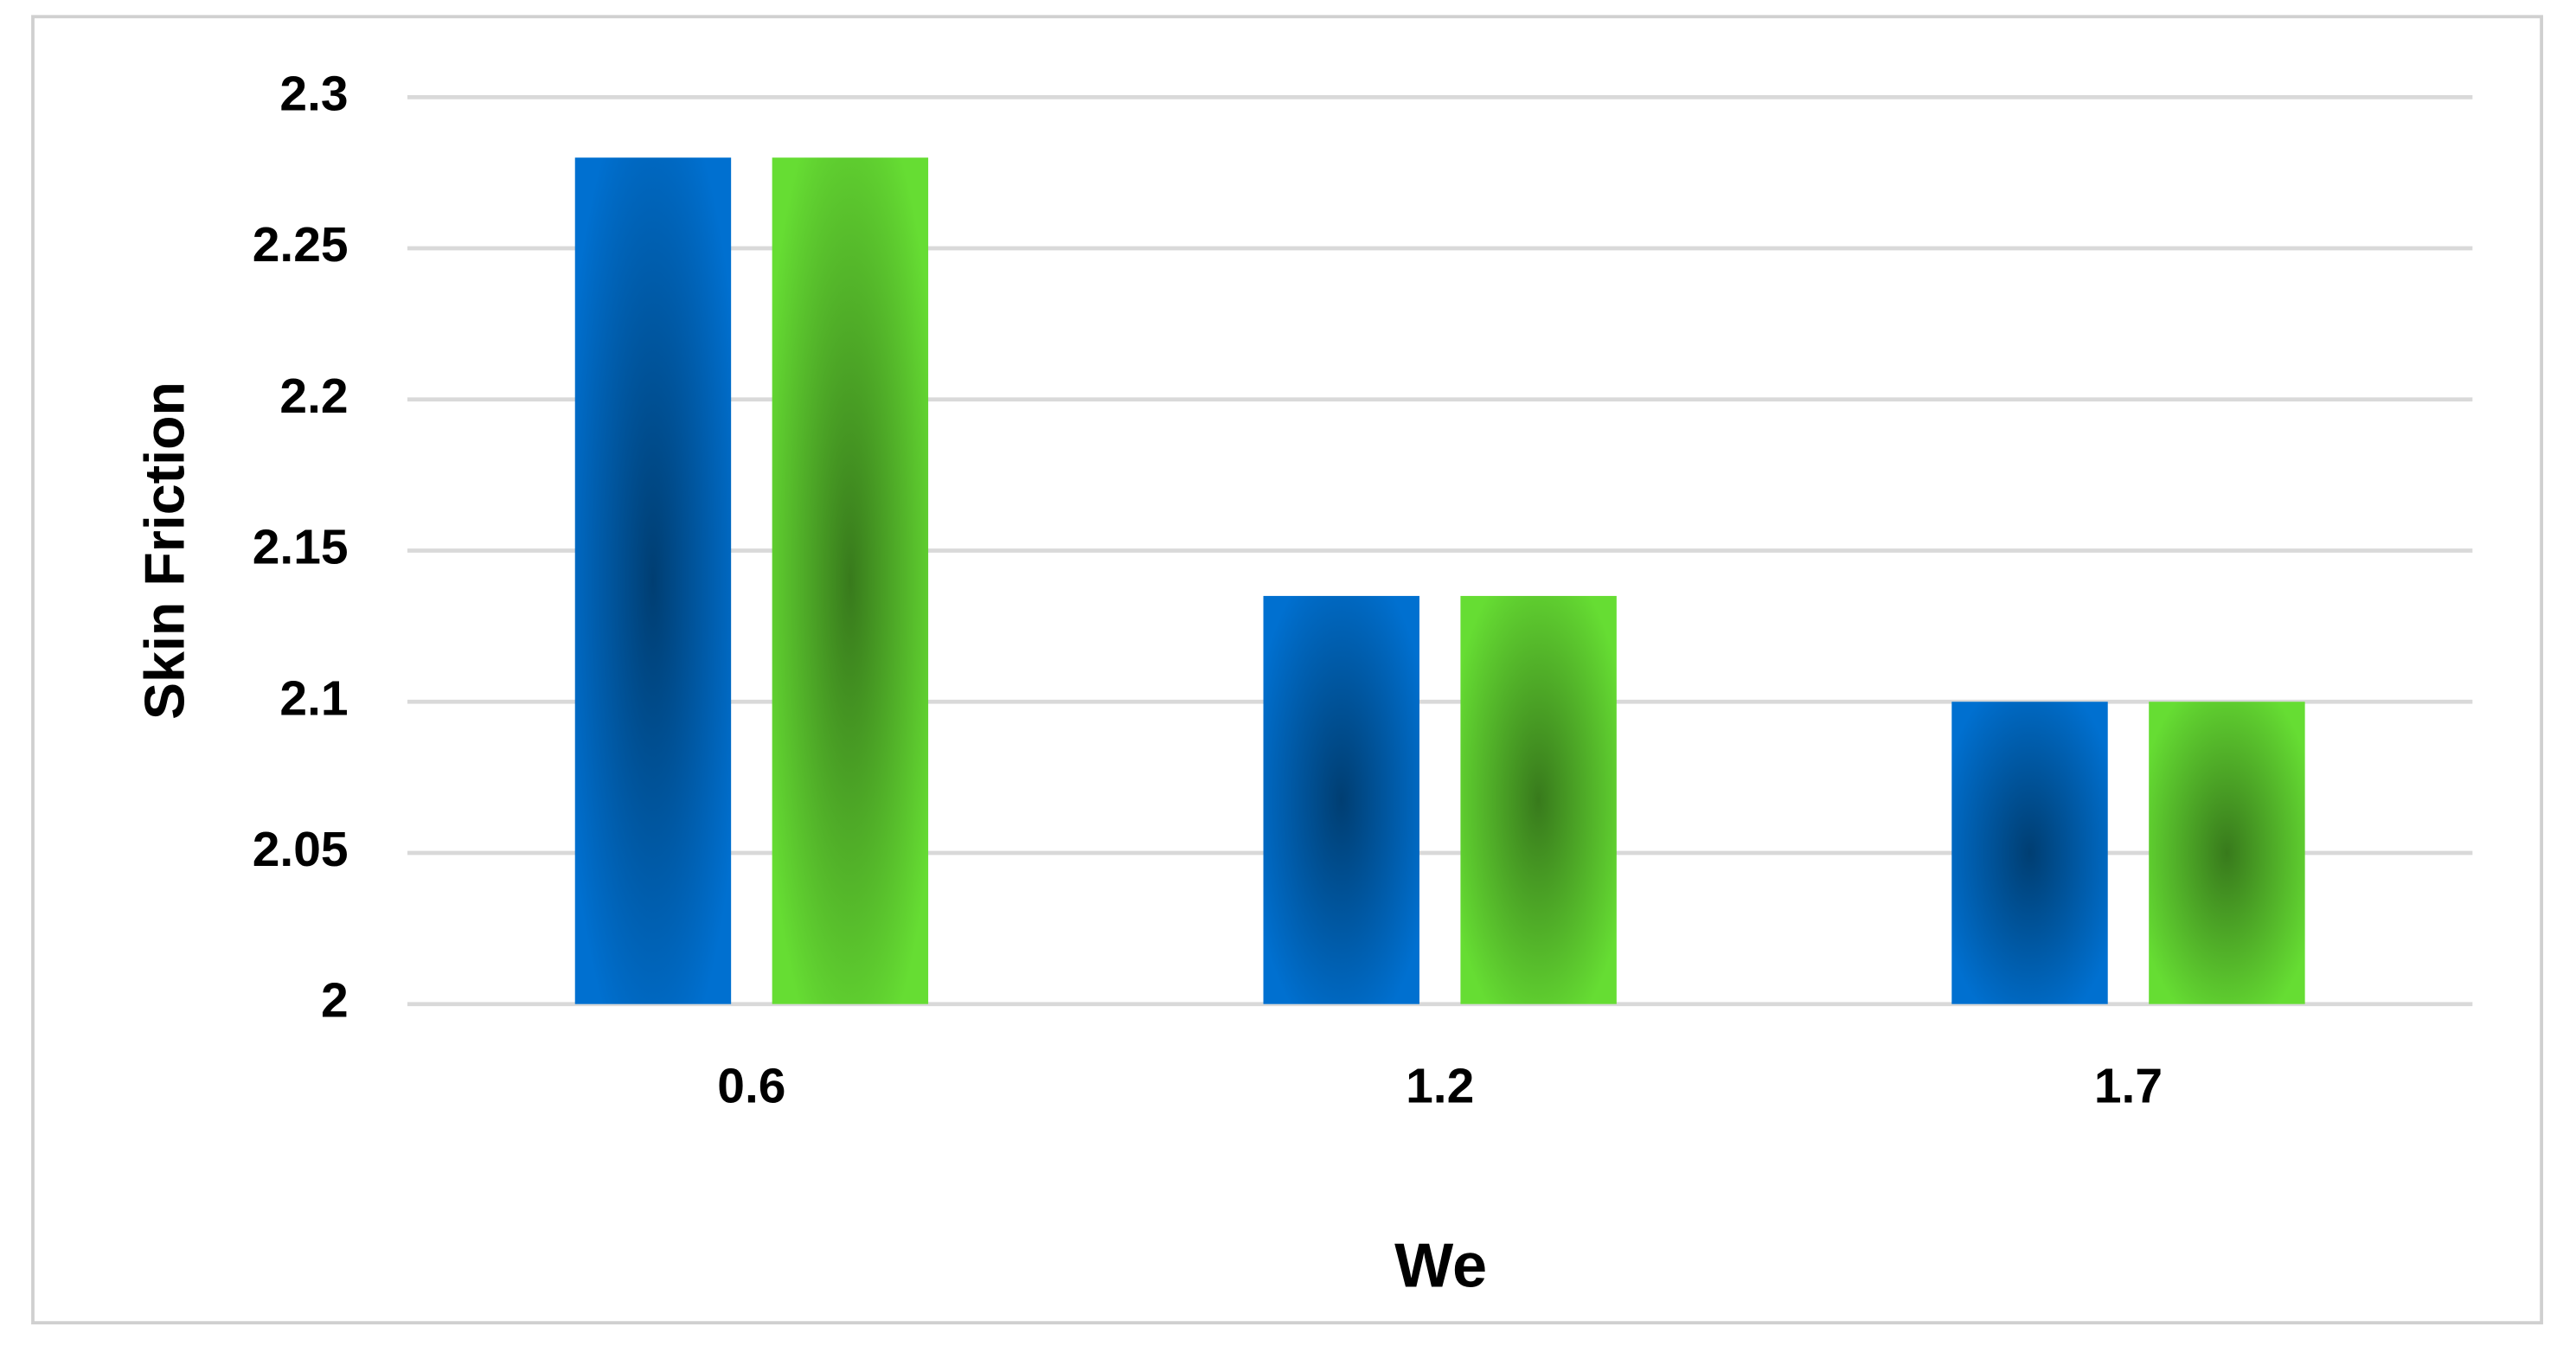  I want to click on y-axis-label: Skin Friction, so click(165, 550).